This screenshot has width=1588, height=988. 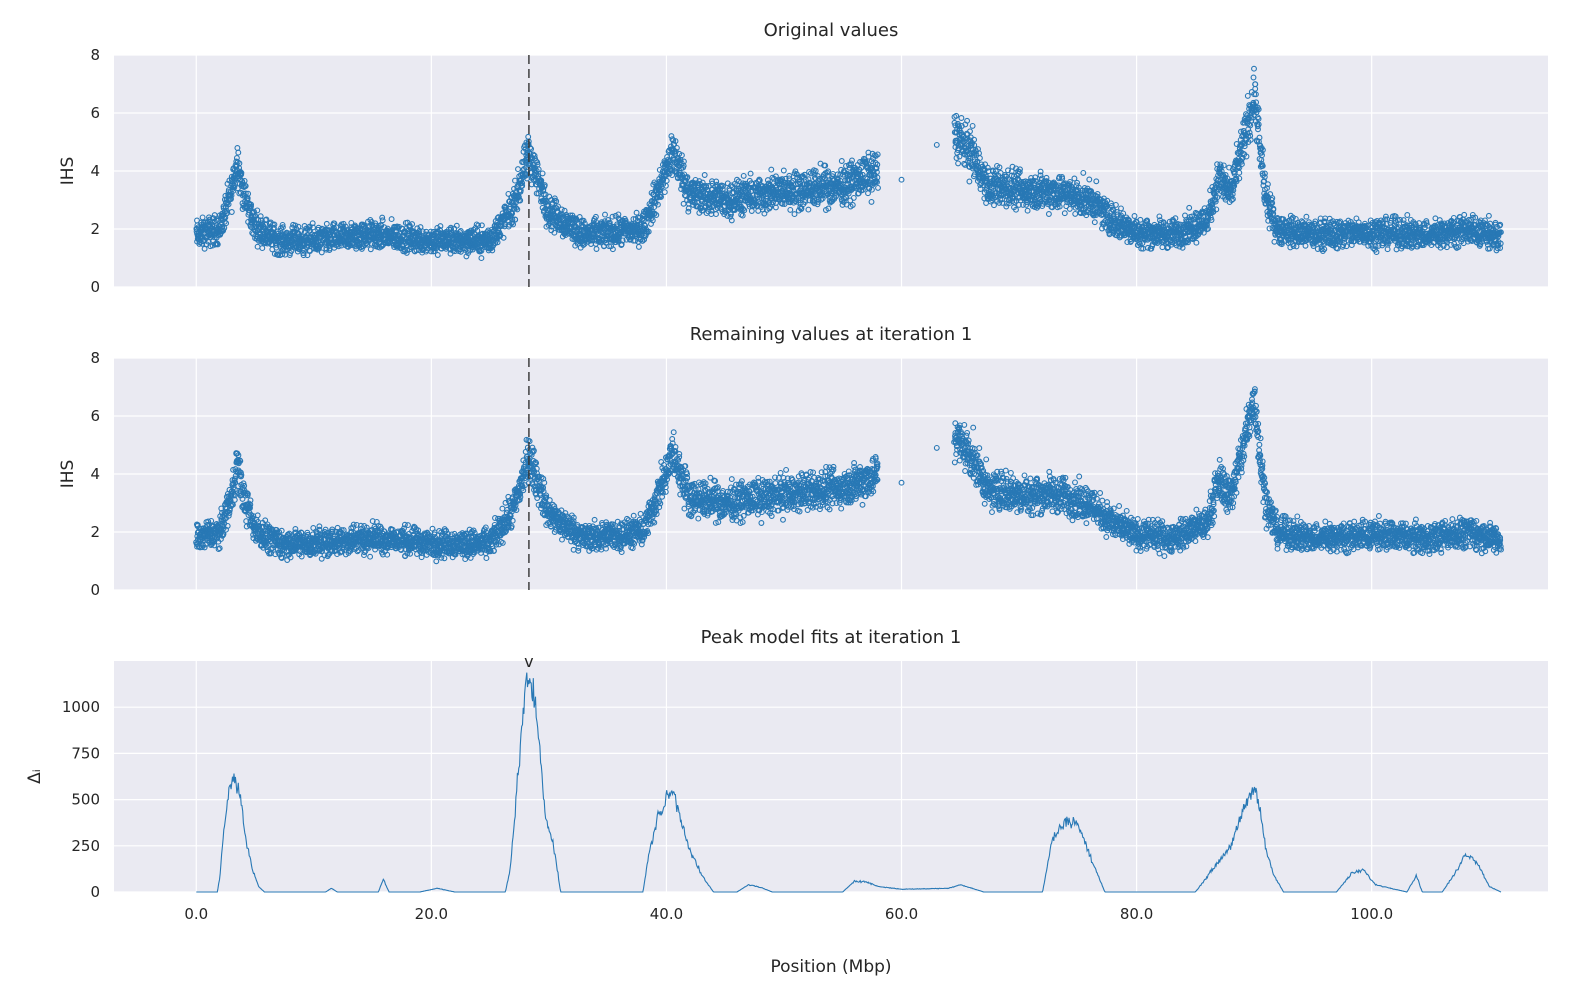 I want to click on y-tick-label: 8, so click(x=95, y=55).